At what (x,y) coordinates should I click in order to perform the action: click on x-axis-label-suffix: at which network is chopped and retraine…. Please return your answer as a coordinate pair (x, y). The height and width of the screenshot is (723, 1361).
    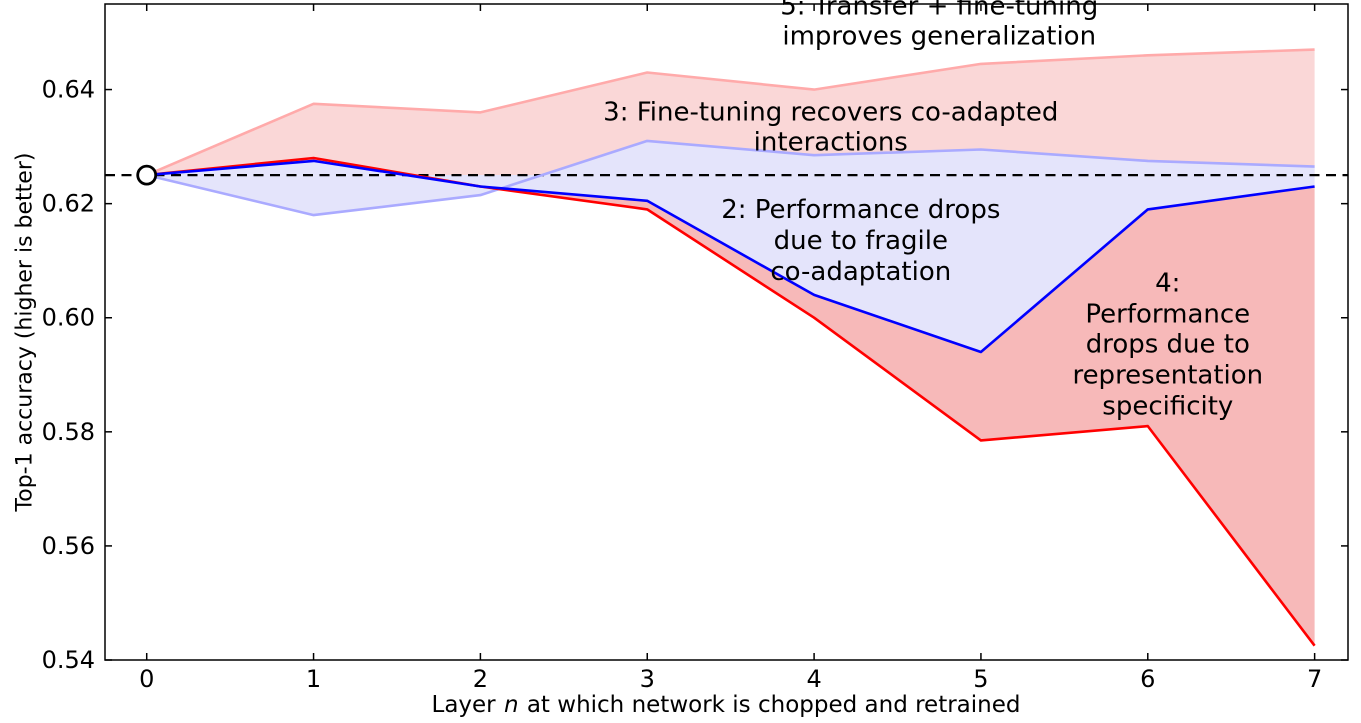
    Looking at the image, I should click on (770, 705).